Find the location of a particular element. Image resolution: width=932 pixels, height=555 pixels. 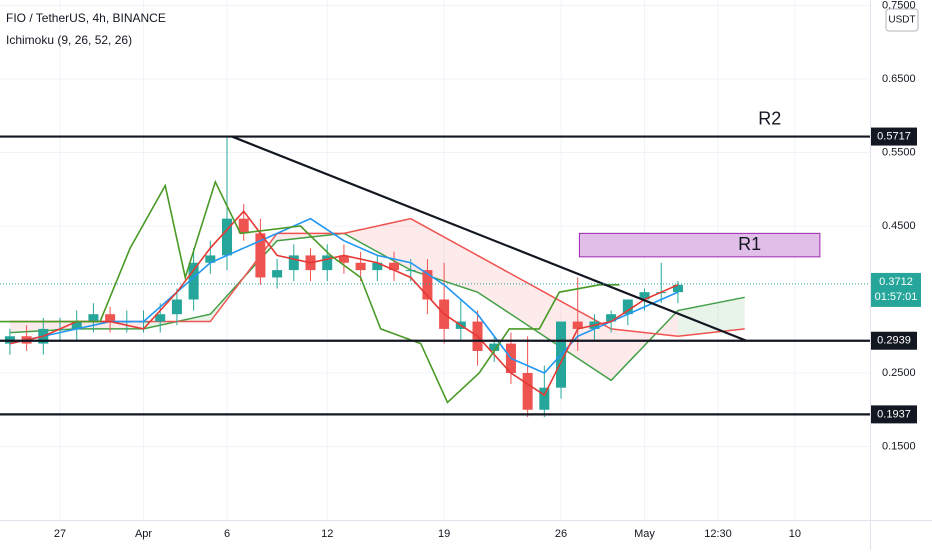

x-tick-label: May is located at coordinates (644, 534).